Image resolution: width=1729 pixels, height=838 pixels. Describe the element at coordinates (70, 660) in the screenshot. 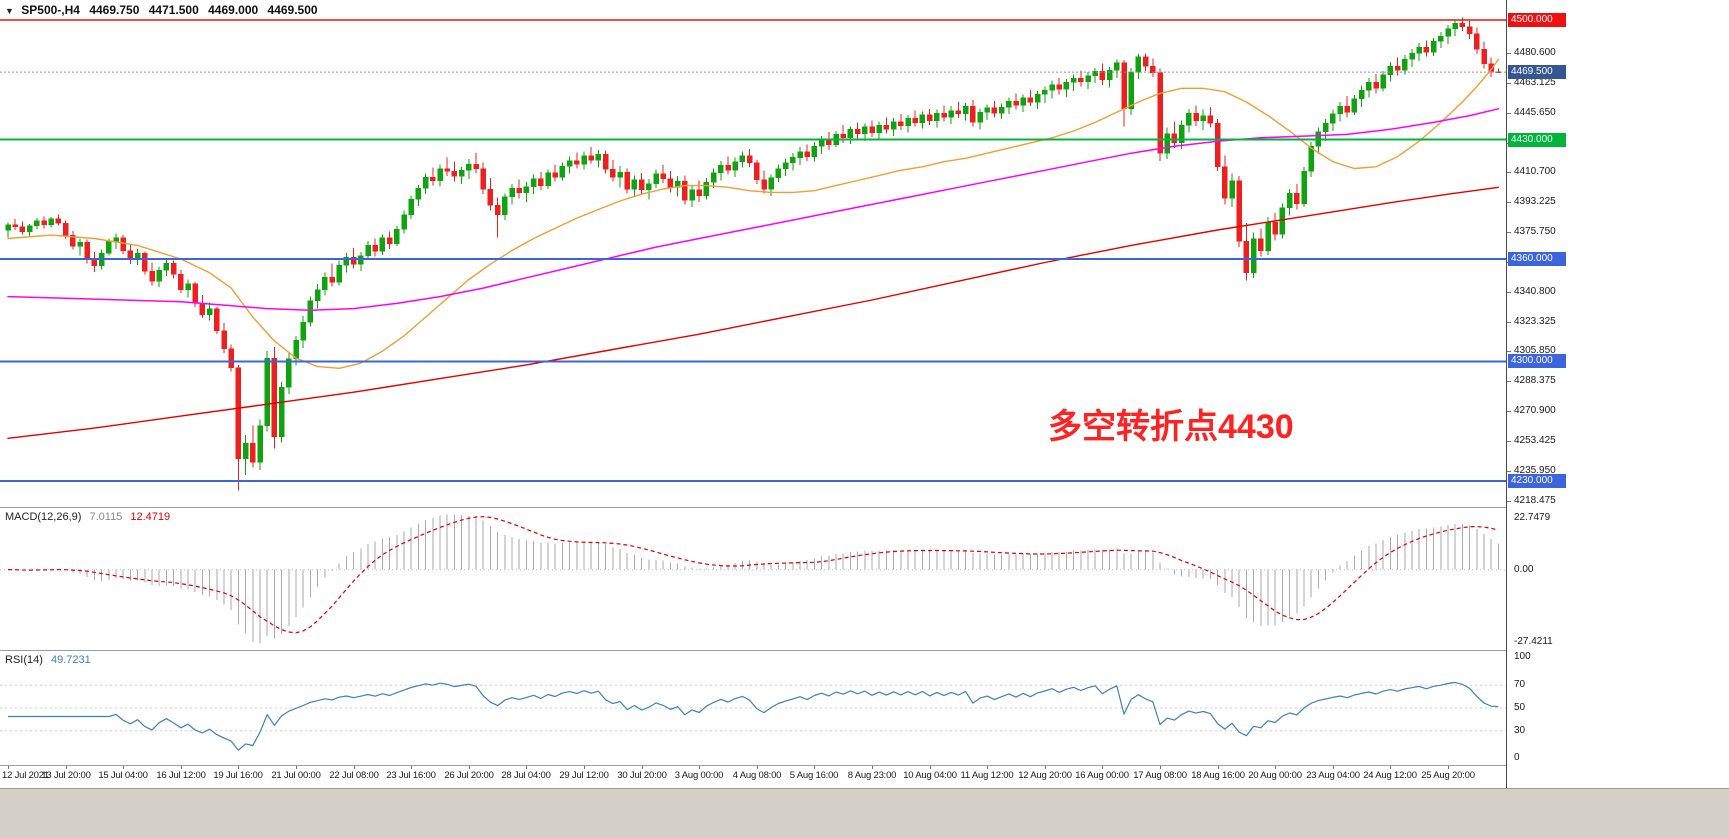

I see `rsi-value: 49.7231` at that location.